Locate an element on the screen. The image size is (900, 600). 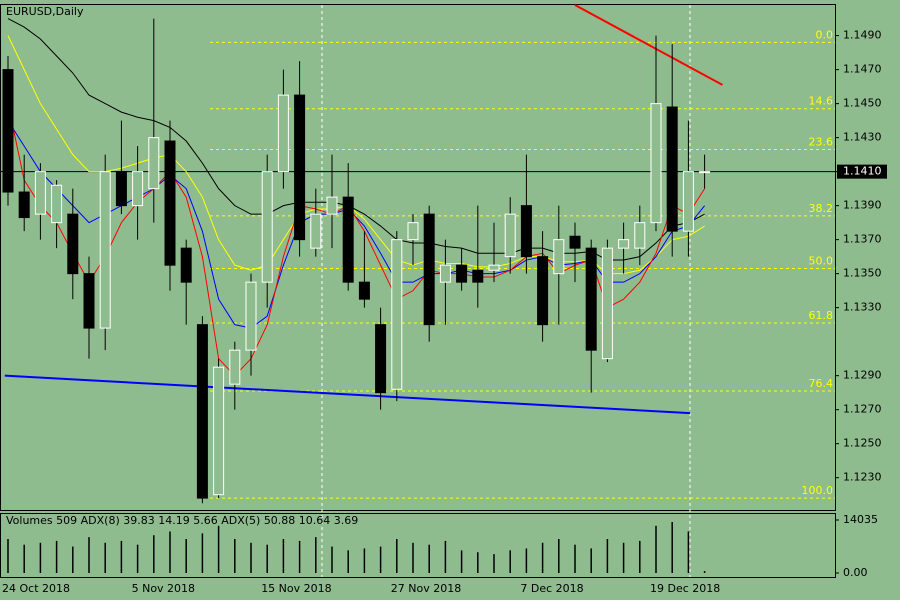
chart-title: EURUSD,Daily is located at coordinates (45, 11).